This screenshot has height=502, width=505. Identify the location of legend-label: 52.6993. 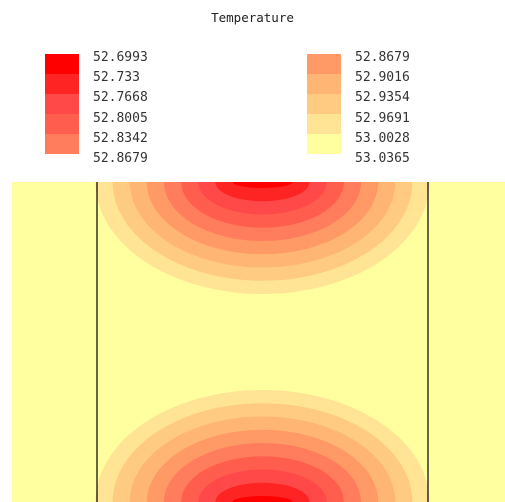
(120, 57).